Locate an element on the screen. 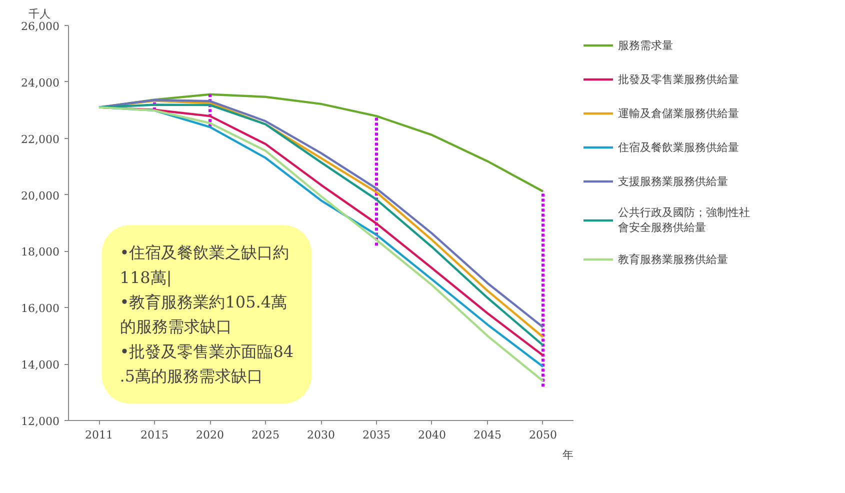  x-tick-label: 2040 is located at coordinates (432, 435).